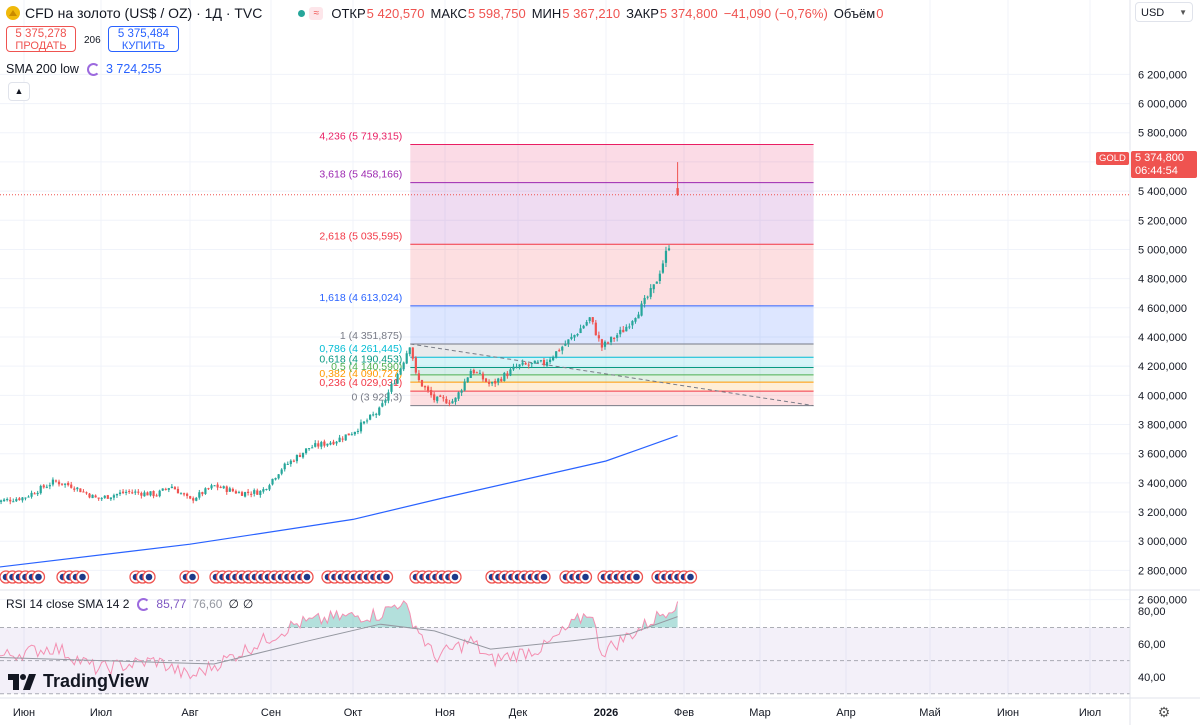  Describe the element at coordinates (1159, 158) in the screenshot. I see `last-price-value: 5 374,800` at that location.